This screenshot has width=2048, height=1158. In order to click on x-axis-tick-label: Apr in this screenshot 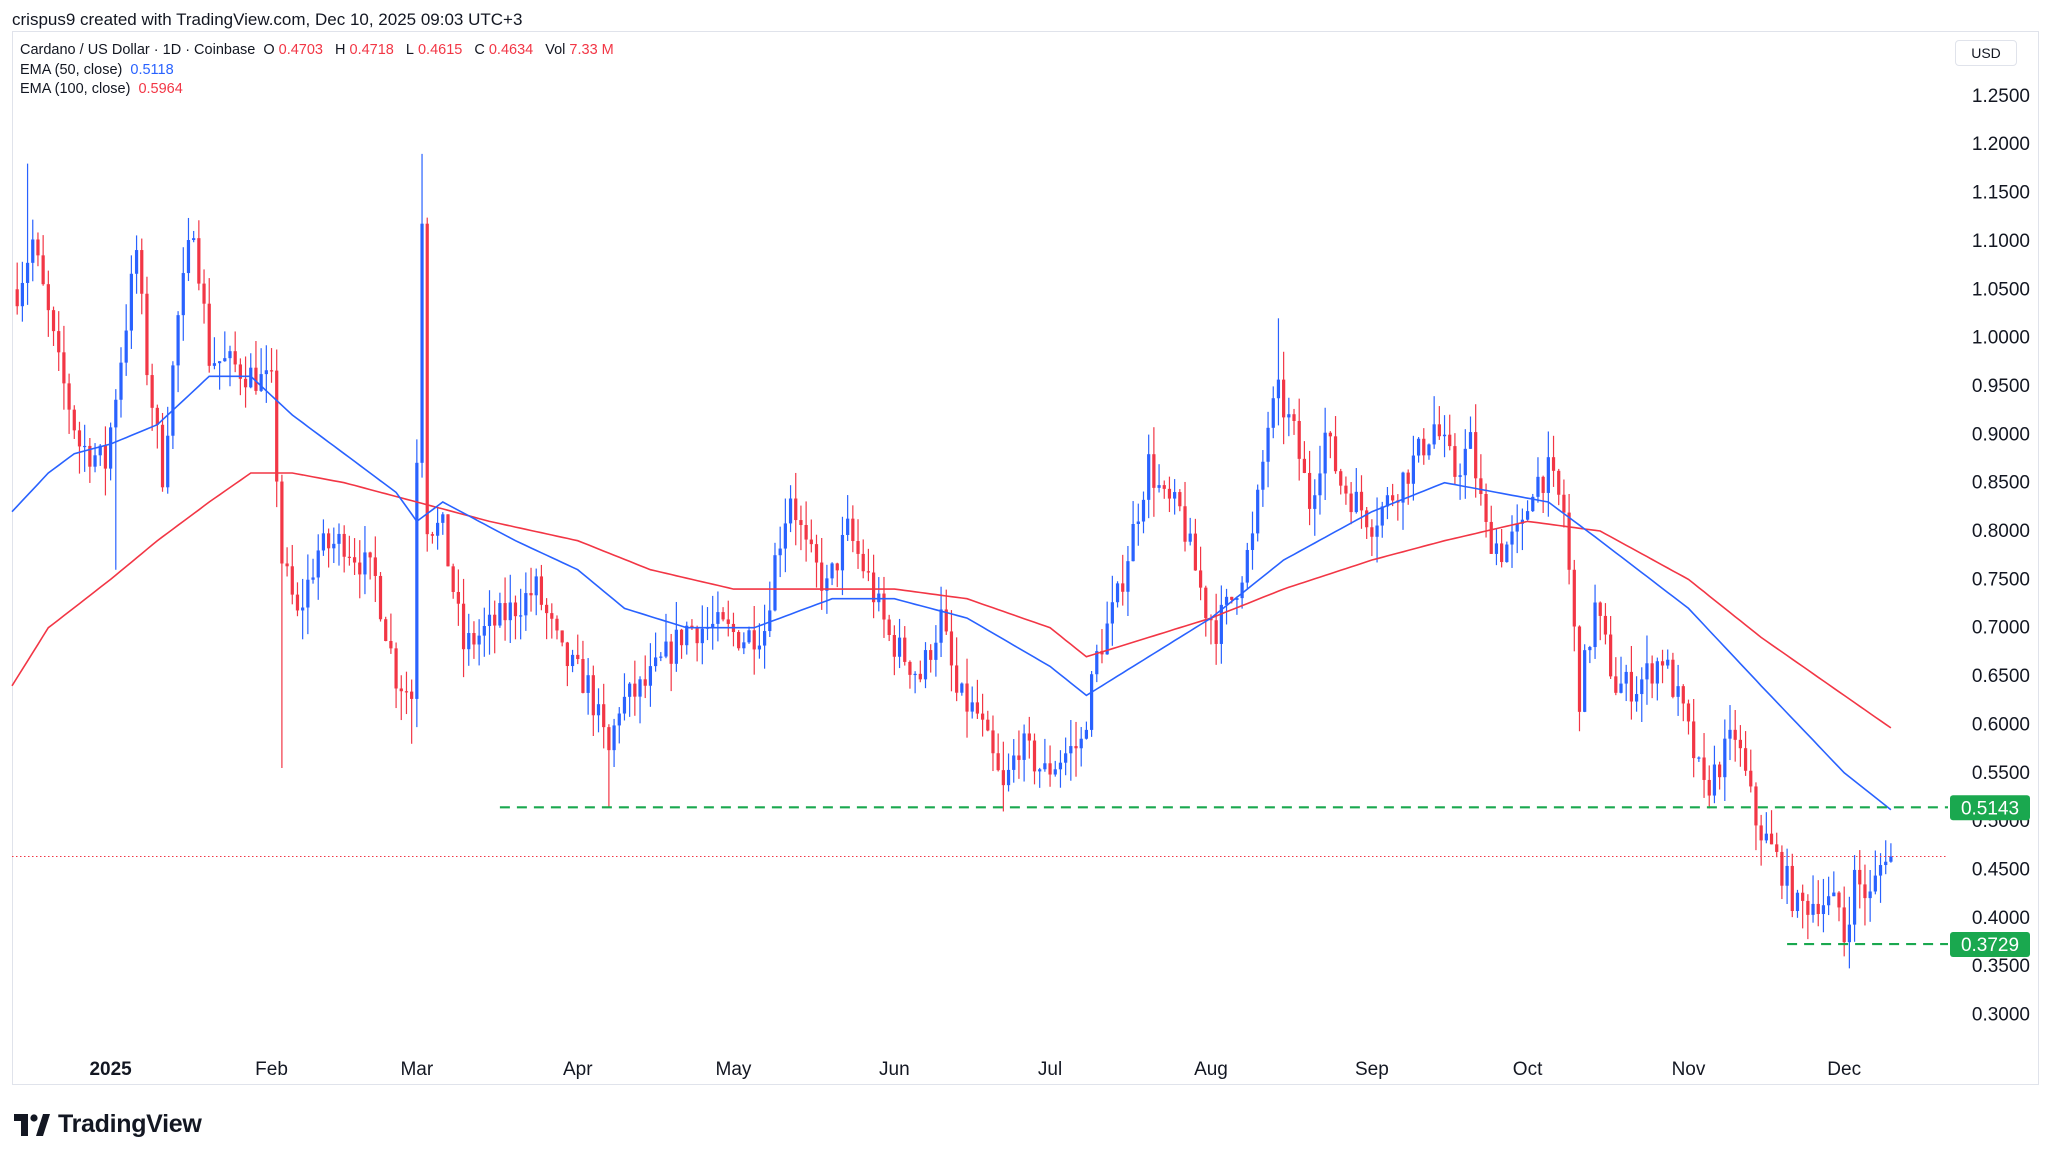, I will do `click(578, 1069)`.